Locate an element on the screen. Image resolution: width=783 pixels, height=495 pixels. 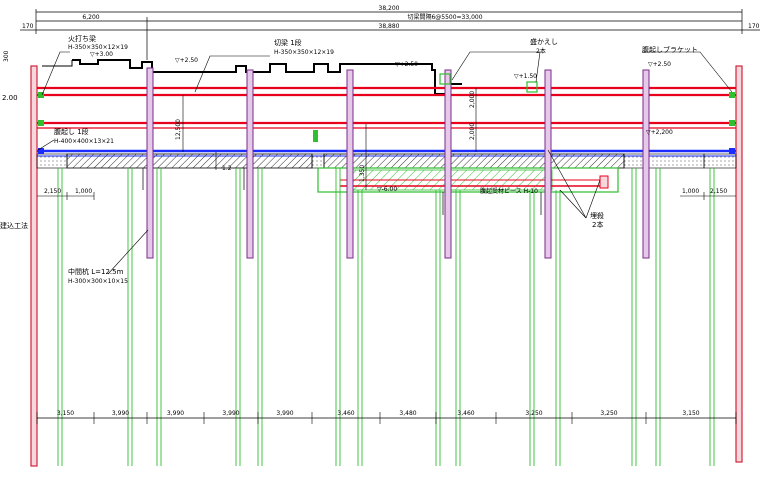
label-hiuchi-spec: H-350×350×12×19 is located at coordinates (98, 47).